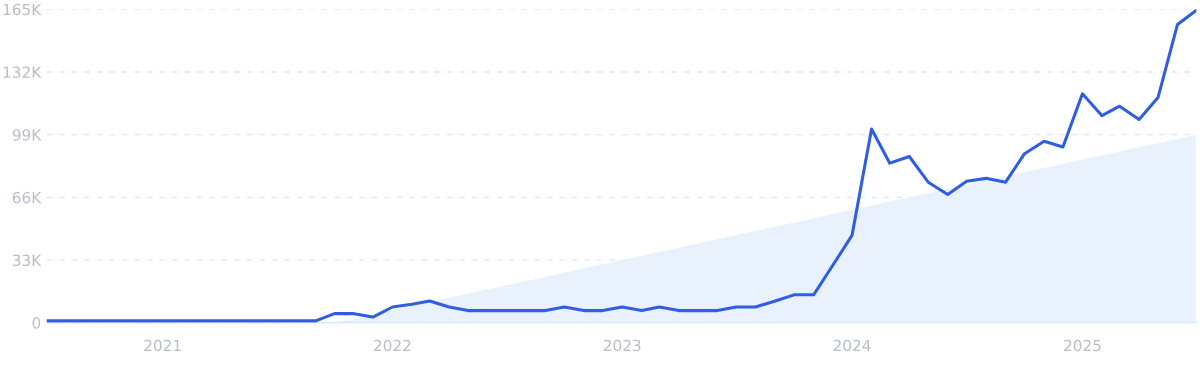 The width and height of the screenshot is (1200, 371). What do you see at coordinates (22, 72) in the screenshot?
I see `y-tick-label: 132K` at bounding box center [22, 72].